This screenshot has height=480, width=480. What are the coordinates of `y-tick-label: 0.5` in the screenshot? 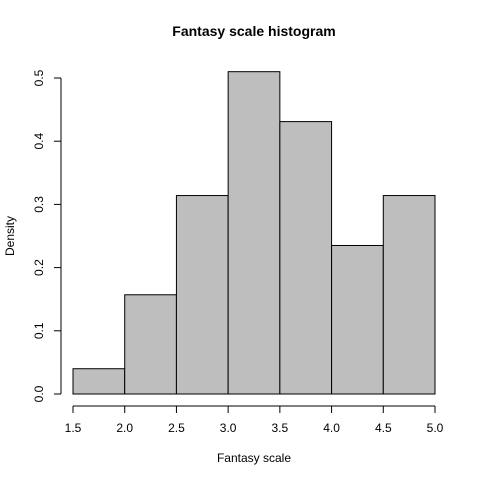 It's located at (39, 77).